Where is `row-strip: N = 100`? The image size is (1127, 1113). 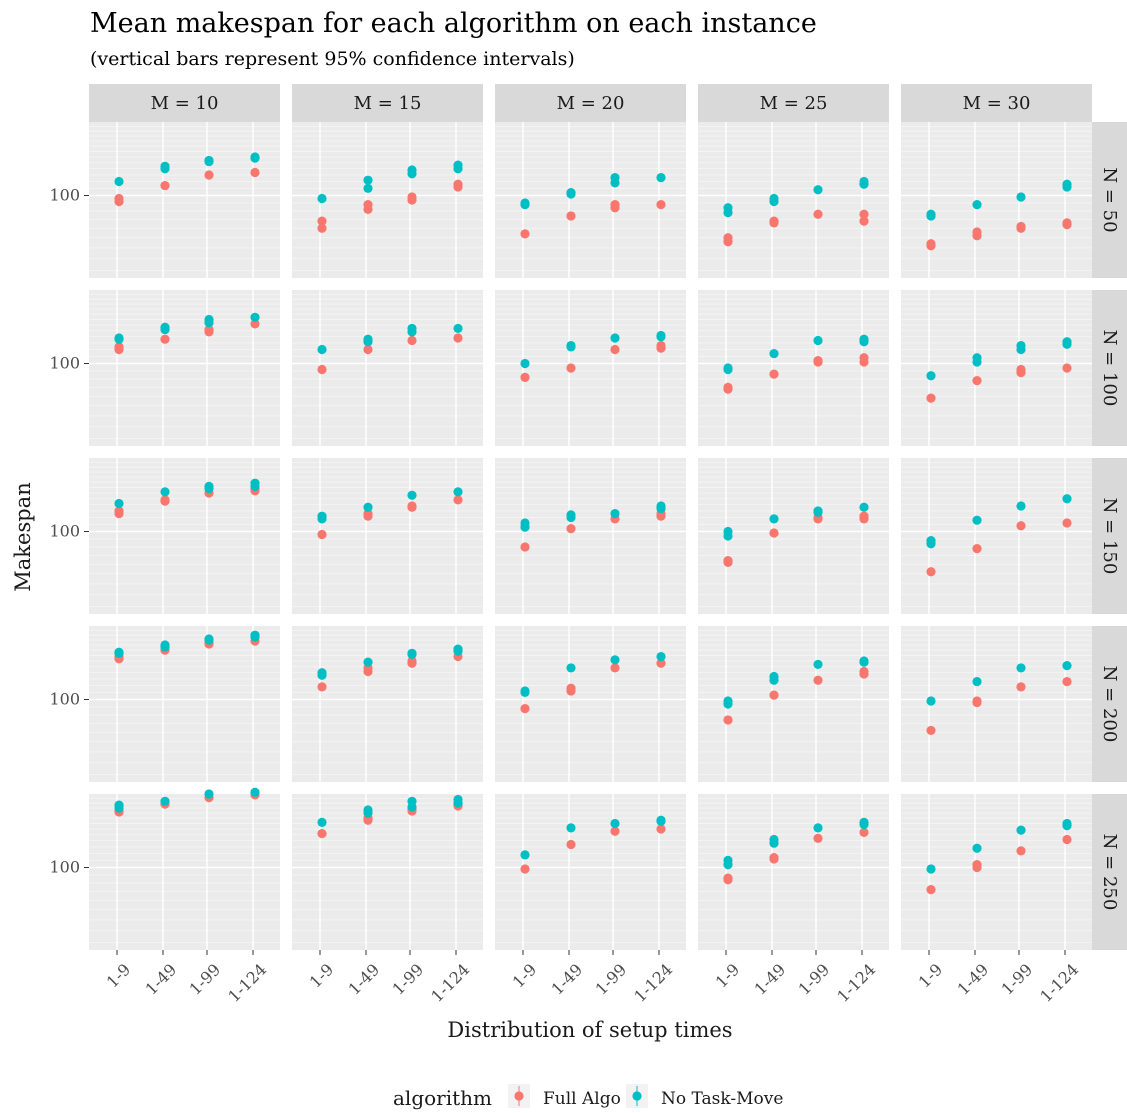
row-strip: N = 100 is located at coordinates (1109, 368).